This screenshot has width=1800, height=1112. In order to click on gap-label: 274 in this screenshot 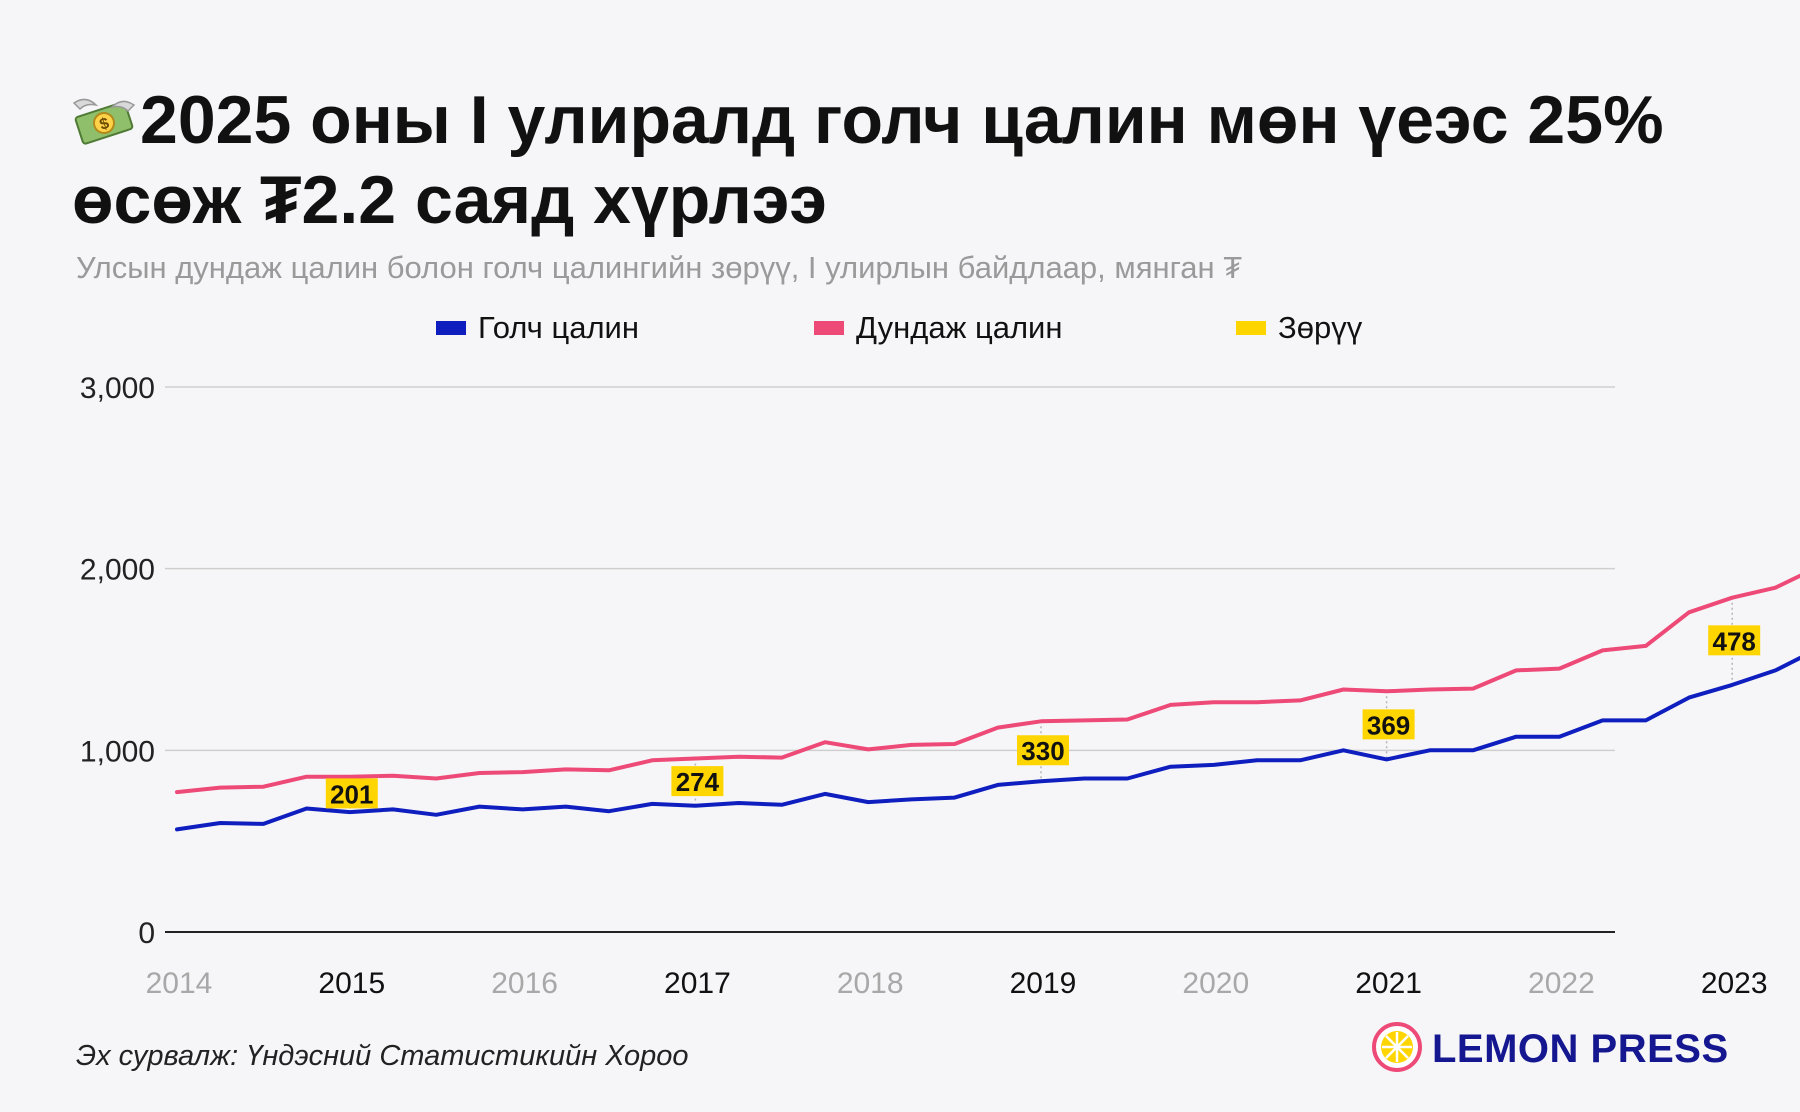, I will do `click(697, 781)`.